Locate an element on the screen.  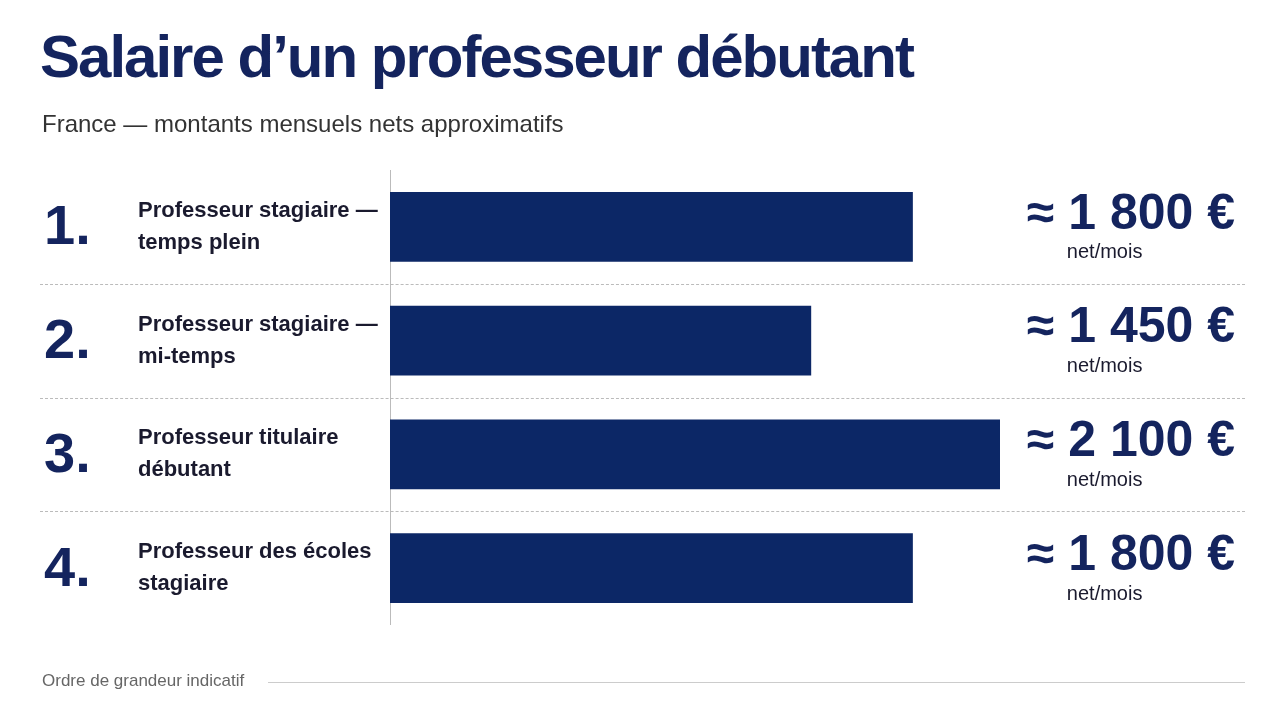
chart-subtitle: France — montants mensuels nets approximatifs is located at coordinates (303, 124).